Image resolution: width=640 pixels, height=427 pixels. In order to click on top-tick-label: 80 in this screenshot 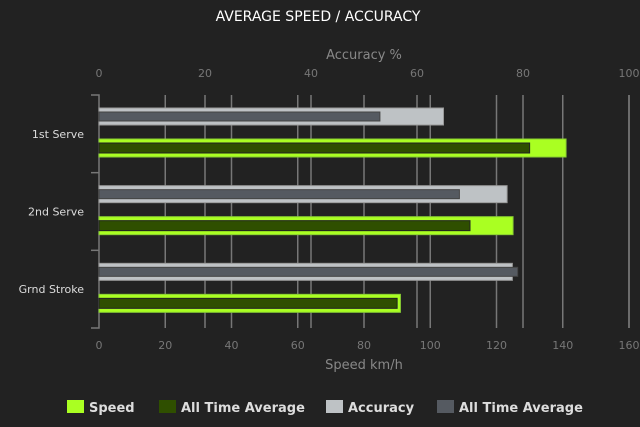, I will do `click(523, 73)`.